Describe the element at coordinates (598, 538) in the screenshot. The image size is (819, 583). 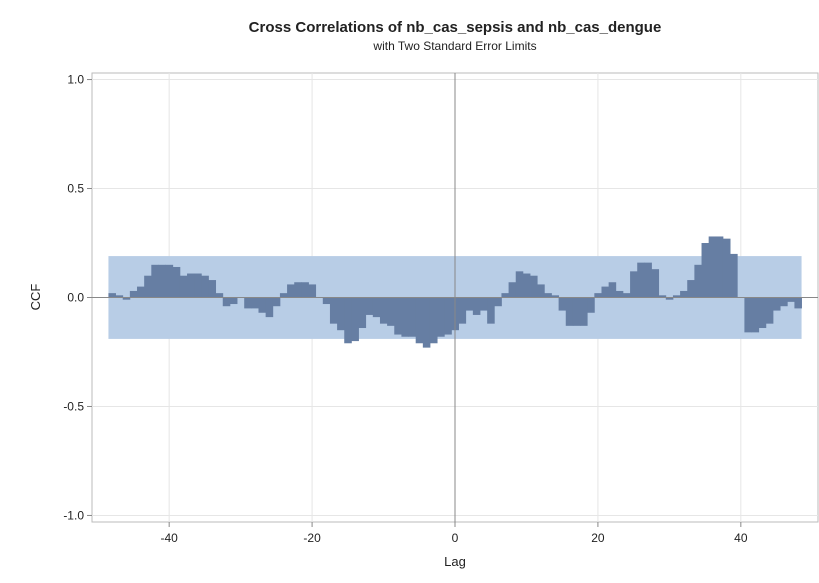
I see `x-tick-label: 20` at that location.